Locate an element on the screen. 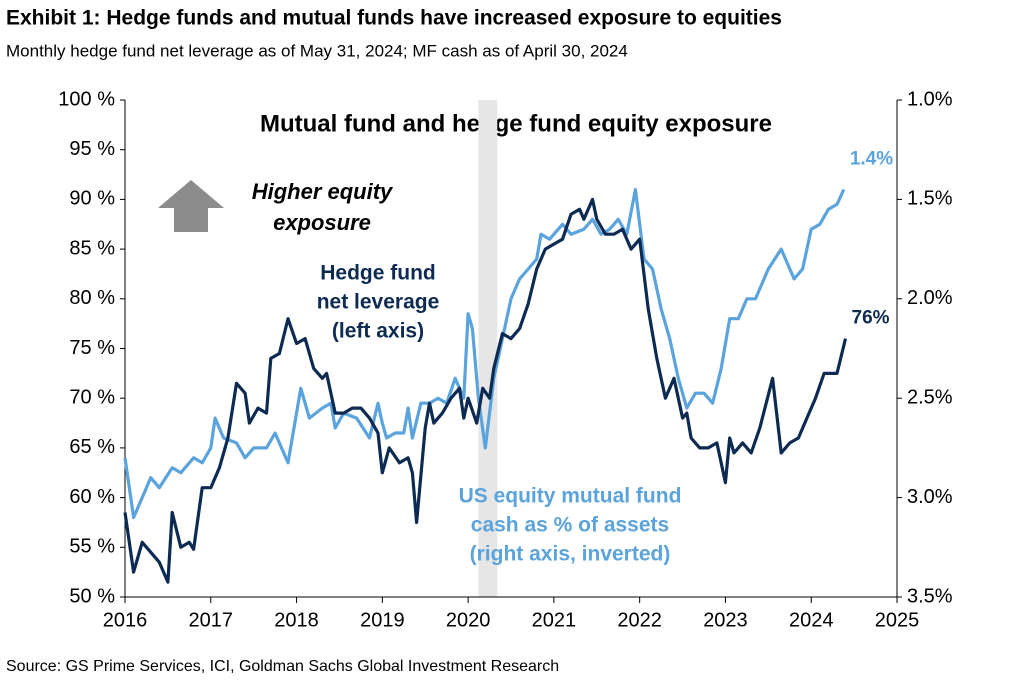  series-label: (right axis, inverted) is located at coordinates (570, 554).